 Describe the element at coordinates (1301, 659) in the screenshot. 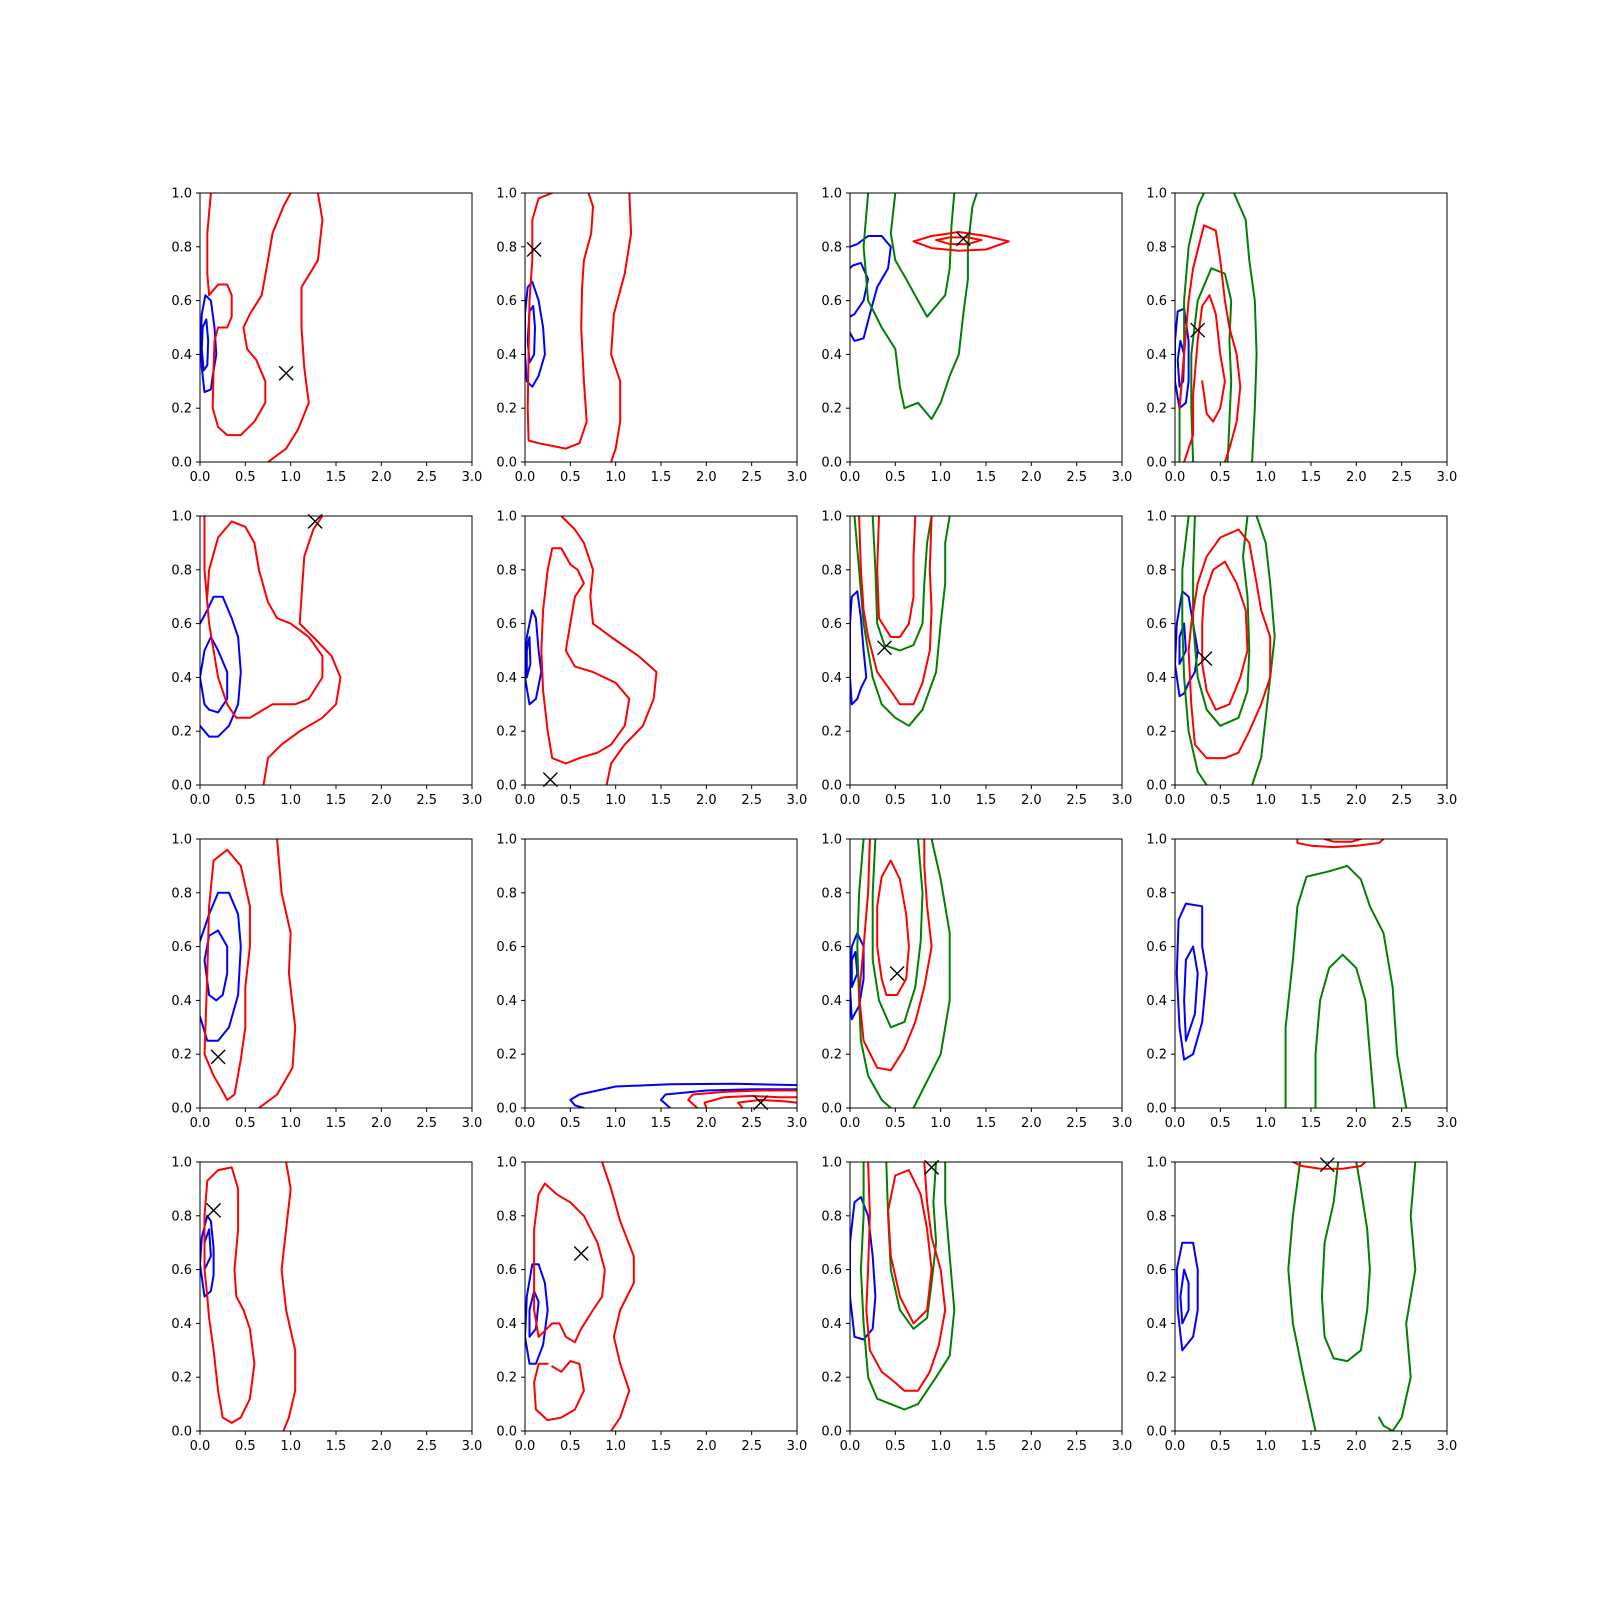

I see `subplot-8: 0.0 0.5 1.0 1.5 2.0 2.5 3.0 0.0 0.2 0.4 0.6 0.8 1.0` at that location.